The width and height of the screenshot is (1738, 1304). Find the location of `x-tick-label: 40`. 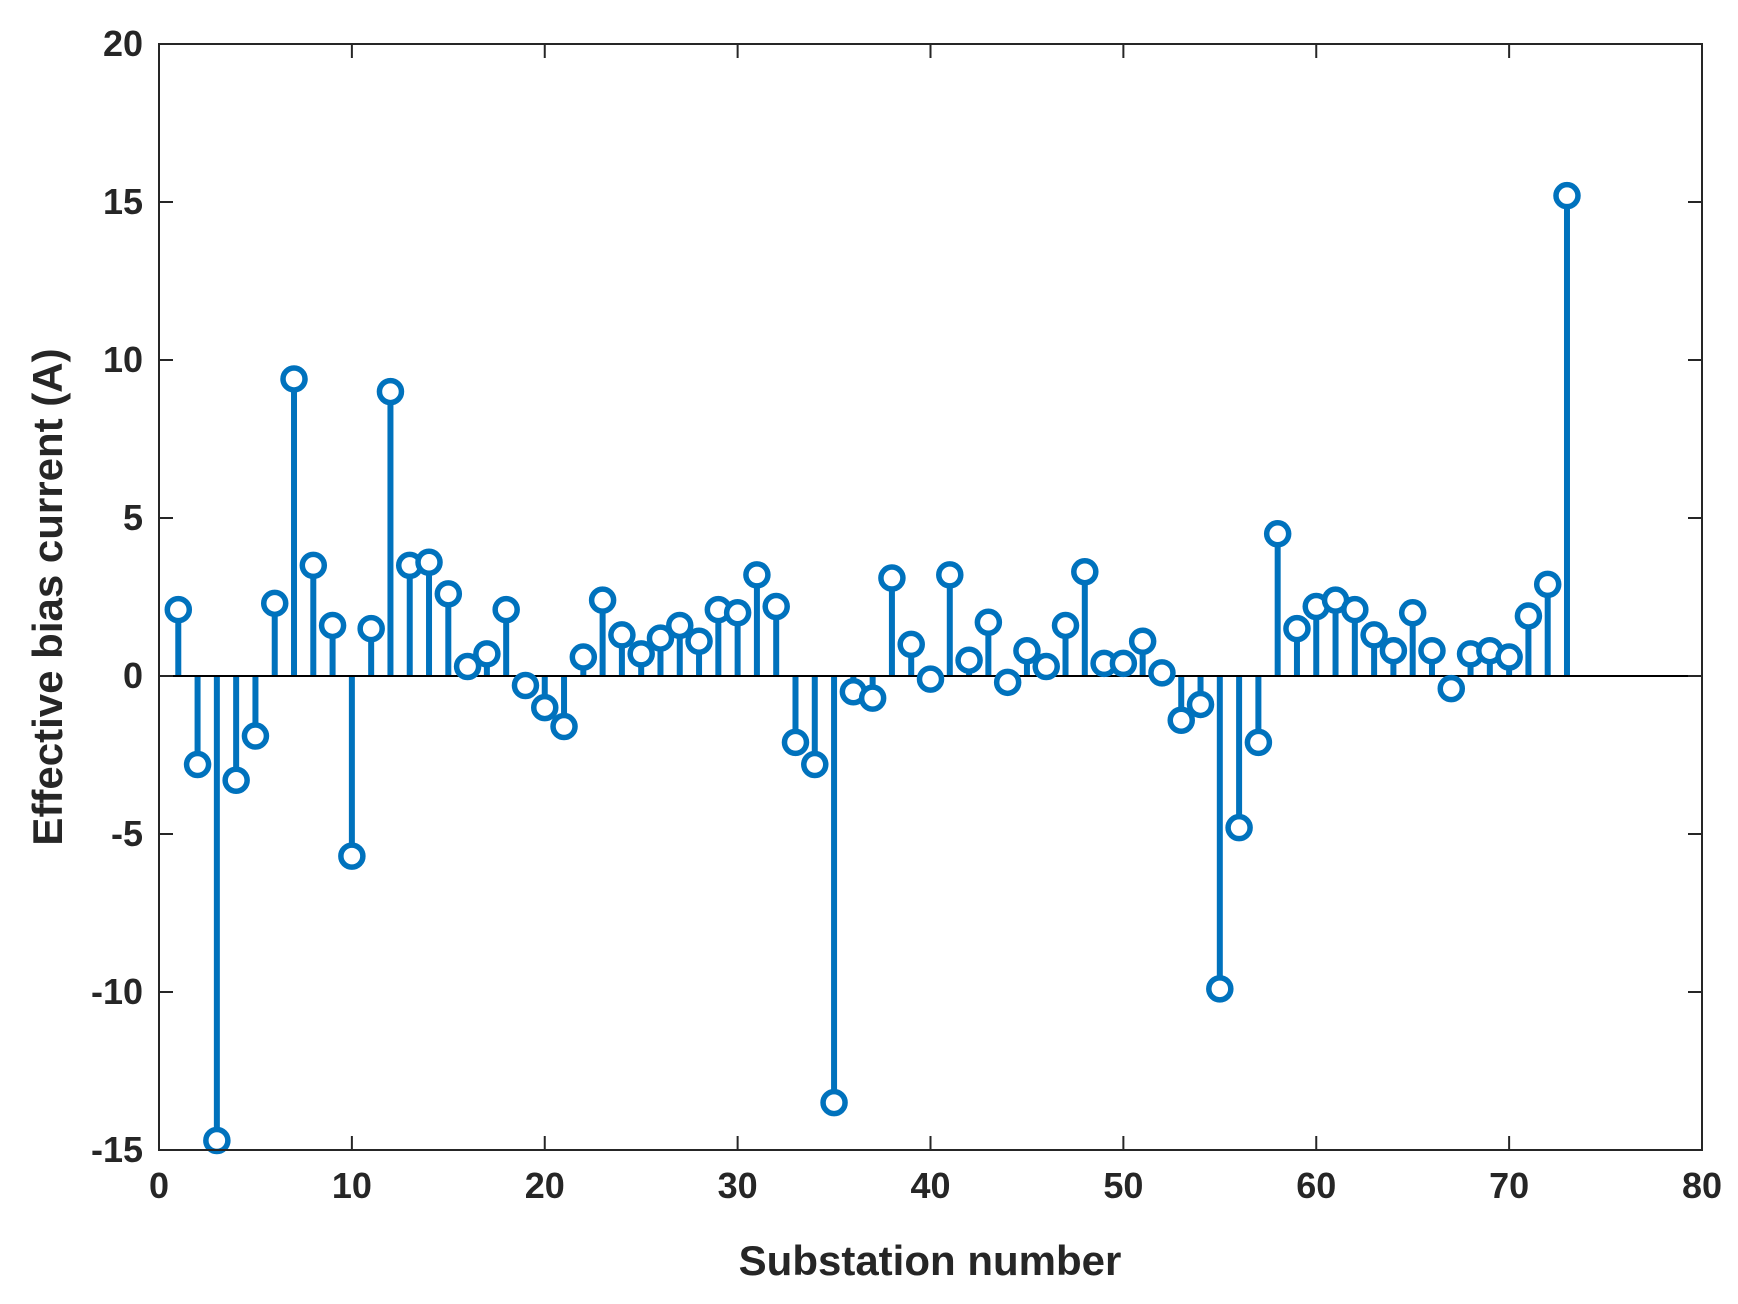

x-tick-label: 40 is located at coordinates (930, 1185).